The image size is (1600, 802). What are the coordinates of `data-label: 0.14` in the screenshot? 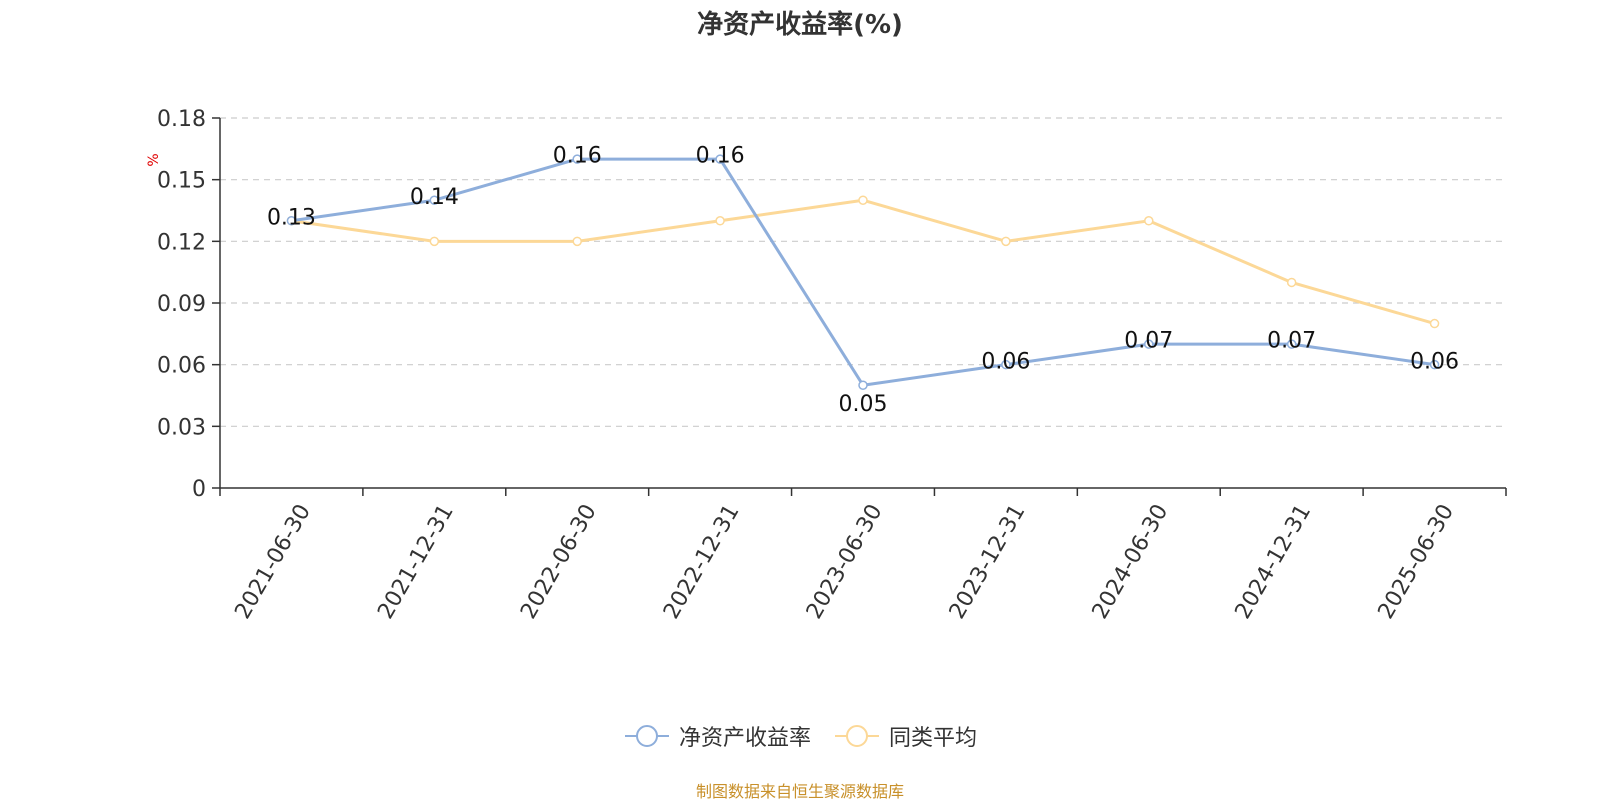 It's located at (434, 197).